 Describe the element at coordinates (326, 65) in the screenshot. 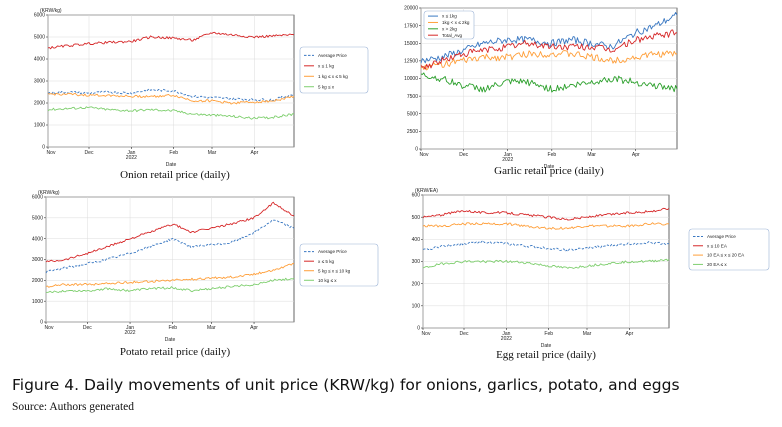

I see `legend-label: x ≤ 1 kg` at that location.